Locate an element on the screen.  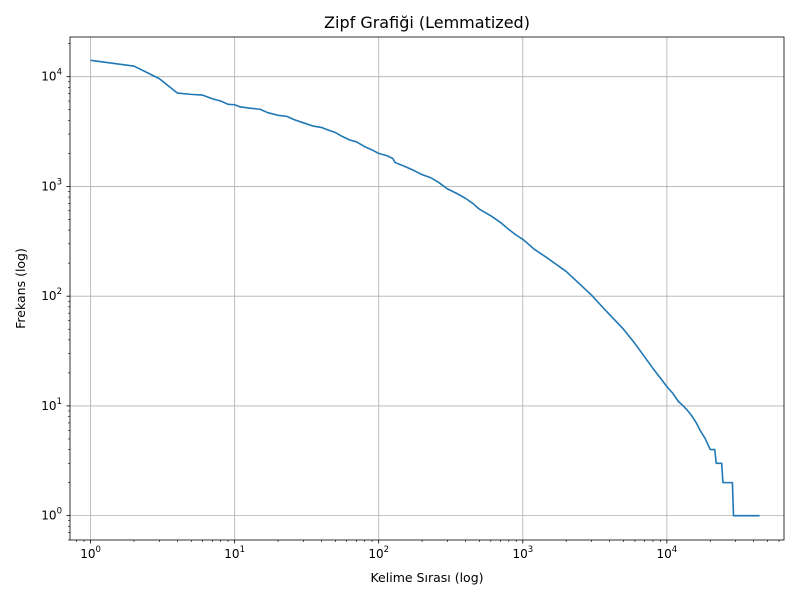
y-tick-label-exponent: 0 is located at coordinates (59, 512).